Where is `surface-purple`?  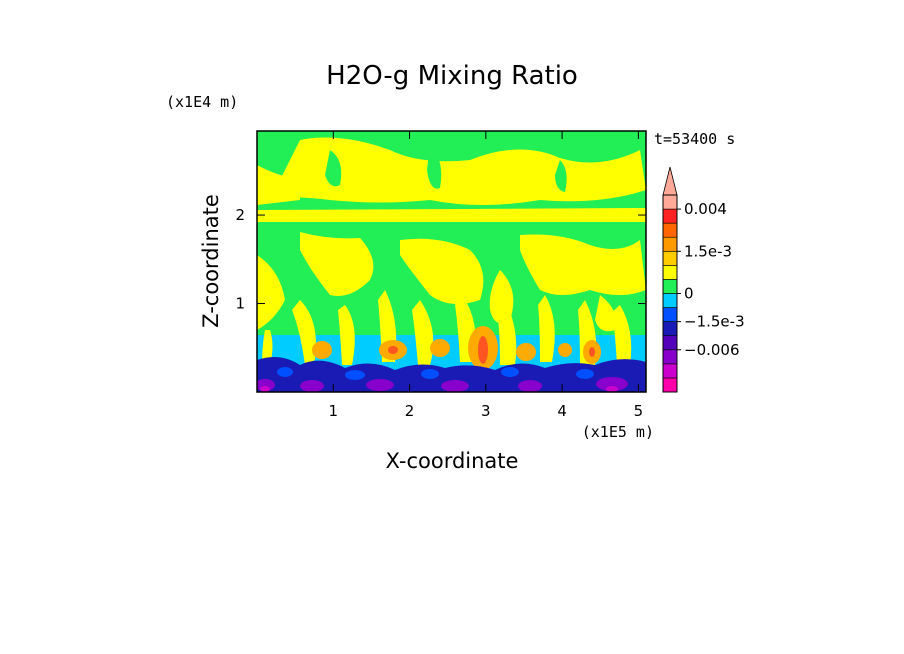 surface-purple is located at coordinates (442, 384).